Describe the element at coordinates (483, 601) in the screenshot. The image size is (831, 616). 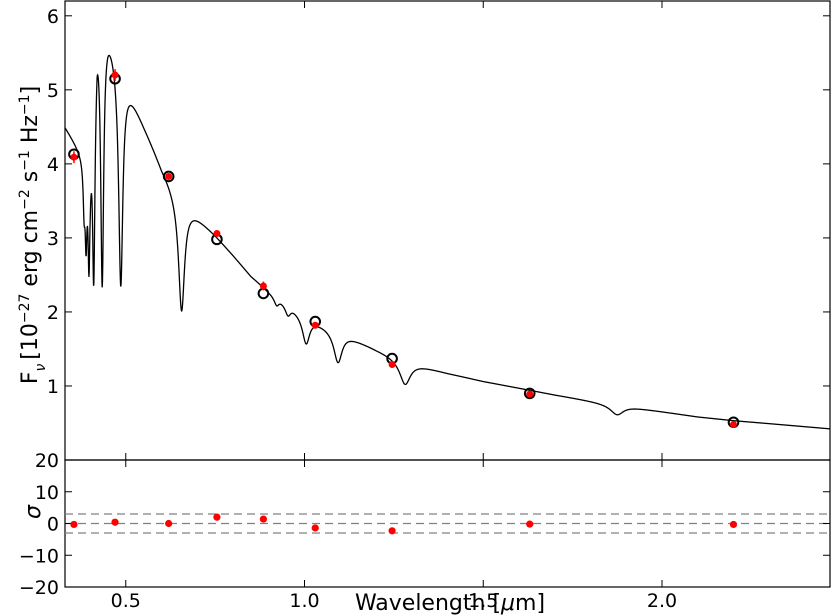
I see `x-tick-label: 1.5` at that location.